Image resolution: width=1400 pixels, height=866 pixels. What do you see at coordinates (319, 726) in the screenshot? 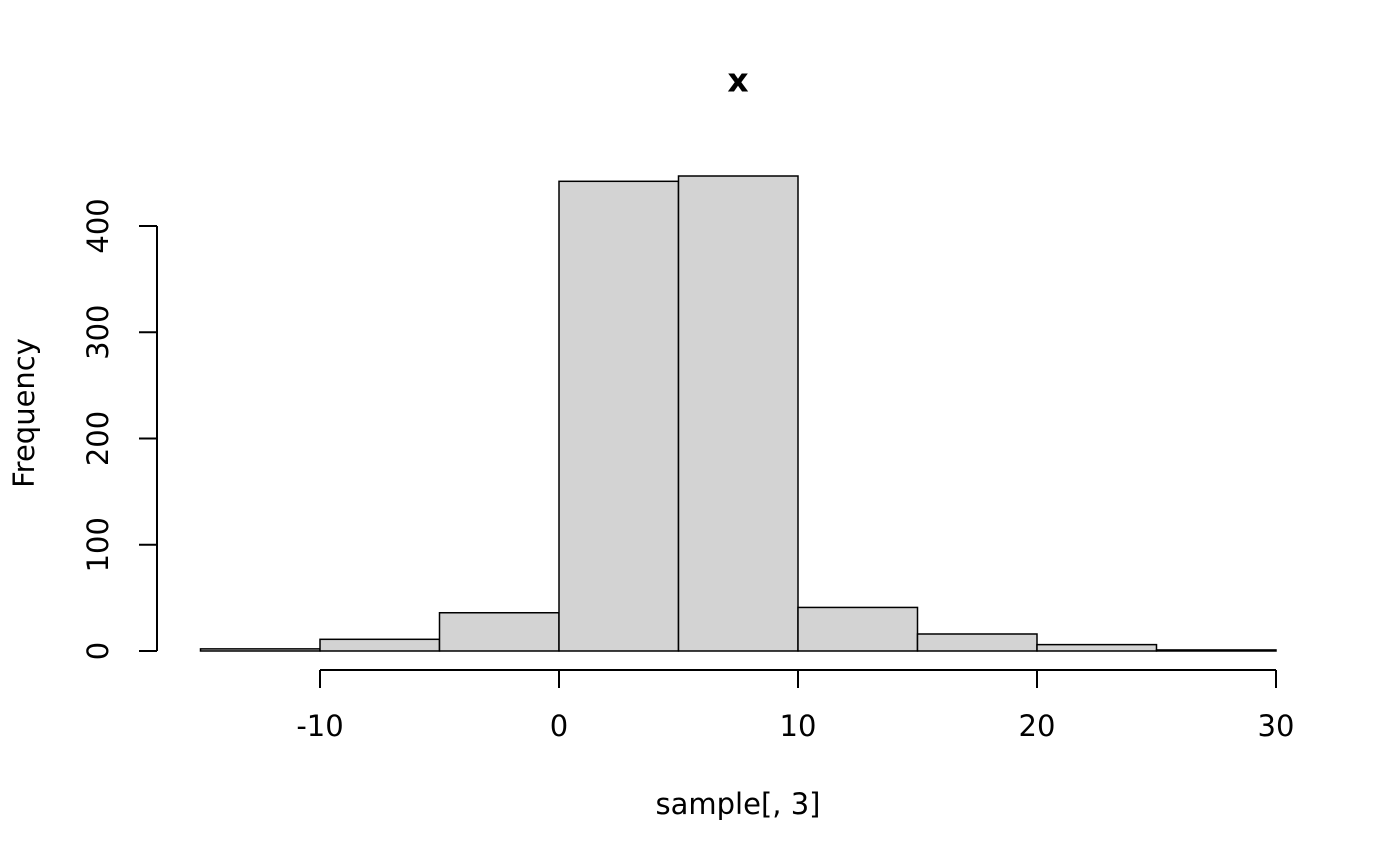
I see `x-tick-label: -10` at bounding box center [319, 726].